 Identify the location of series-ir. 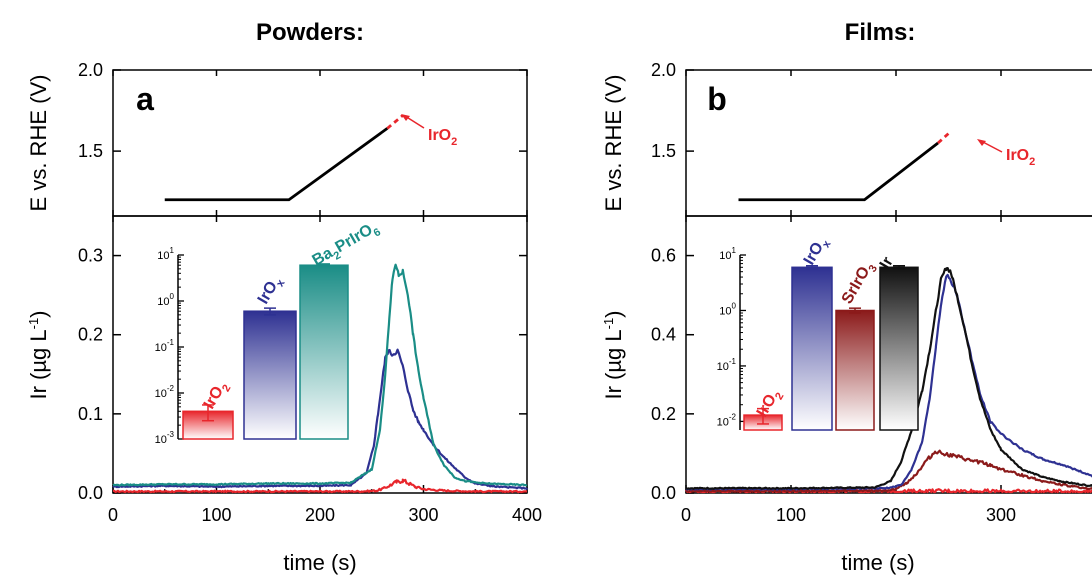
(888, 378).